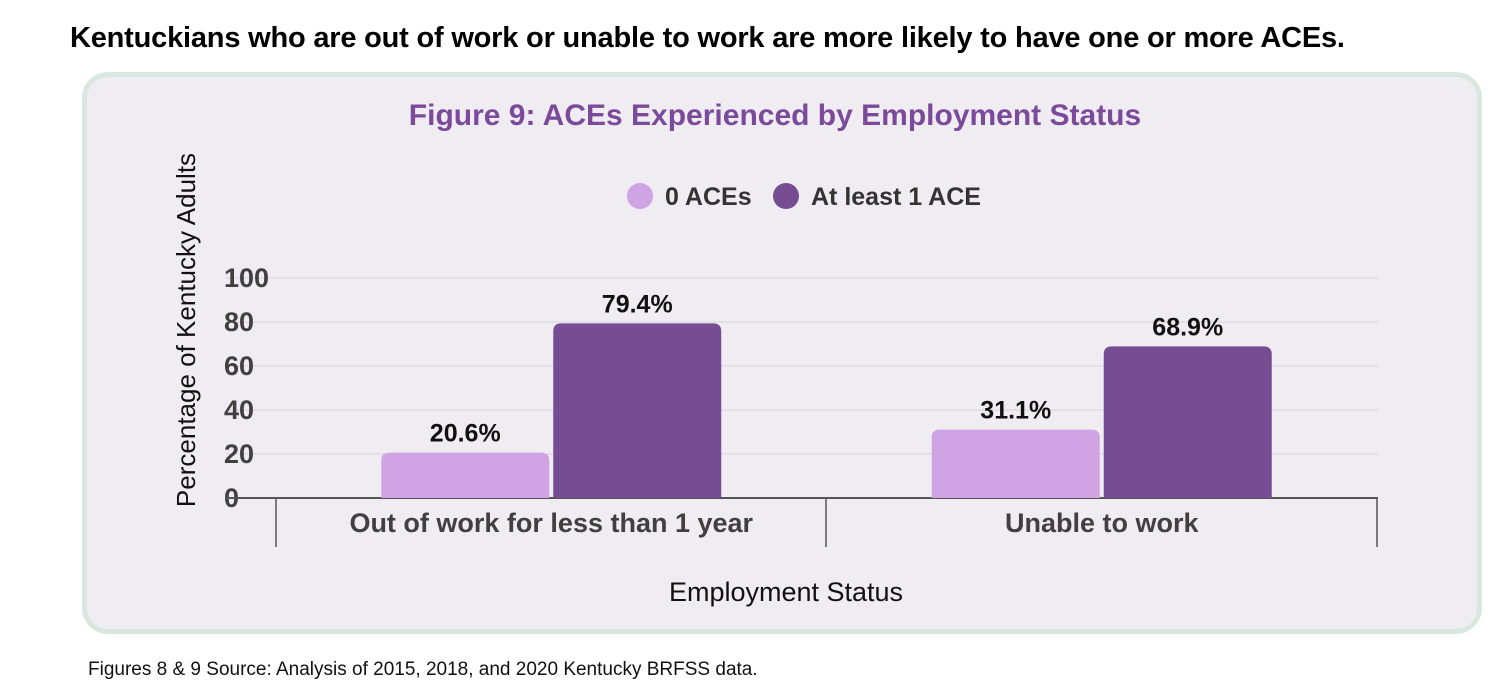  Describe the element at coordinates (465, 434) in the screenshot. I see `data-label: 20.6%` at that location.